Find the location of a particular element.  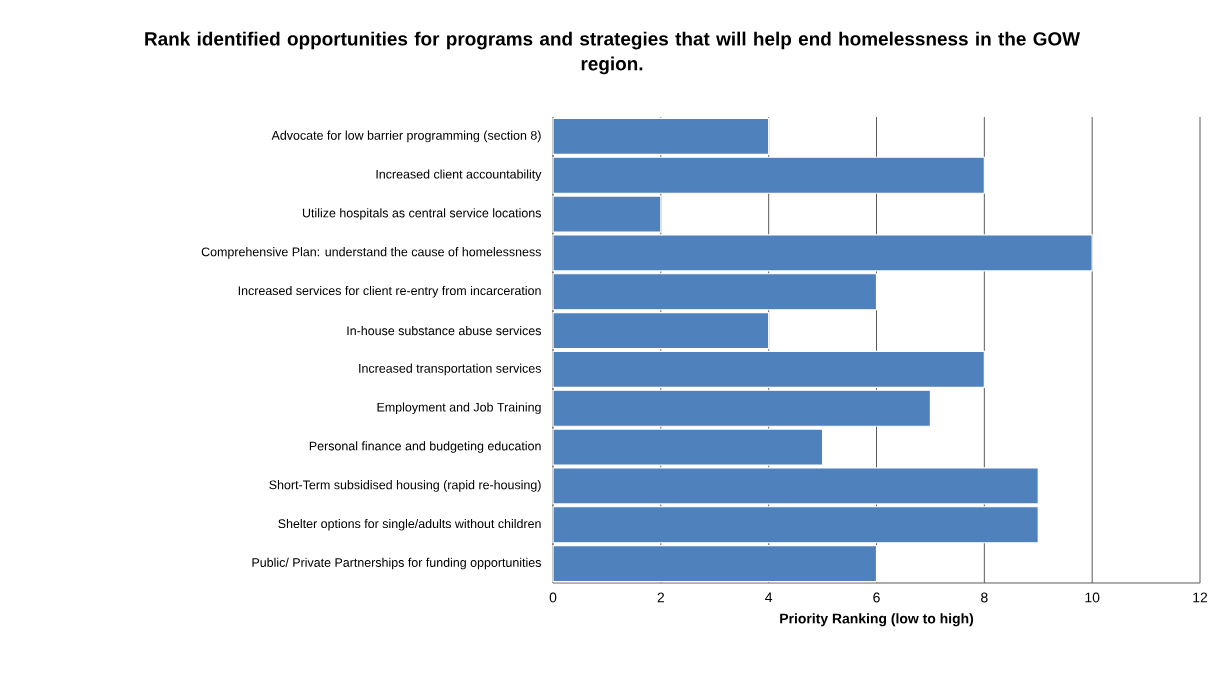

x-tick-label: 8 is located at coordinates (984, 597).